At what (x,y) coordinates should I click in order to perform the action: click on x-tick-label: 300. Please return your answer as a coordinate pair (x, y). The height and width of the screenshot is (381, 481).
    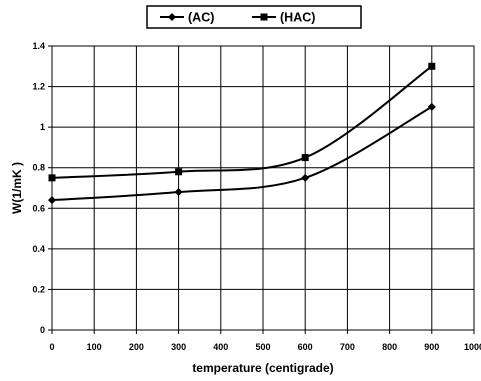
    Looking at the image, I should click on (178, 347).